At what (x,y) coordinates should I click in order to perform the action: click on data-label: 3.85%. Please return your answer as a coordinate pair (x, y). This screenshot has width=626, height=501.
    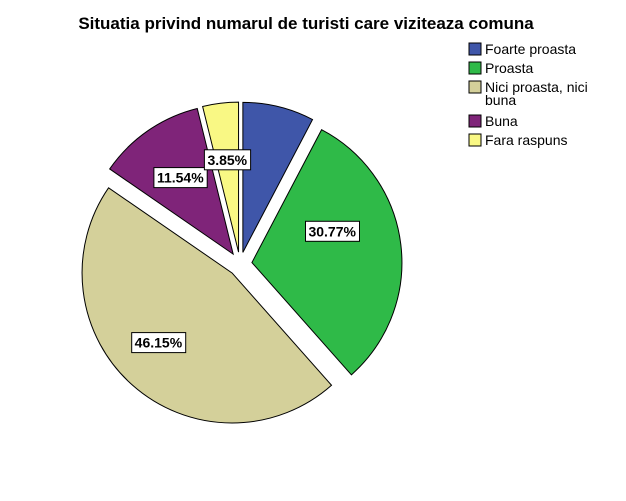
    Looking at the image, I should click on (227, 160).